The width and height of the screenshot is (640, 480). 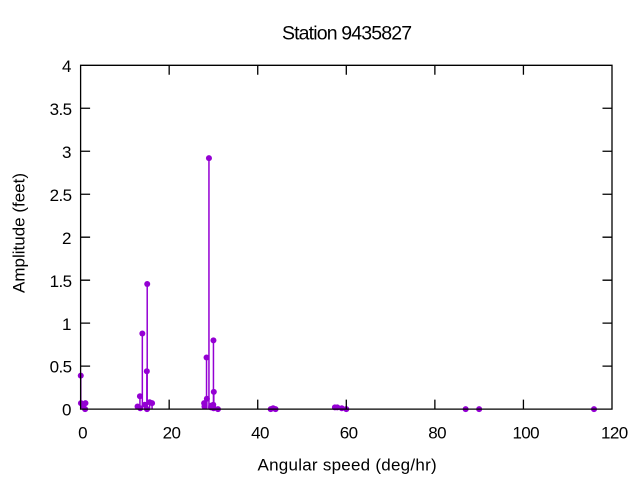 What do you see at coordinates (61, 195) in the screenshot?
I see `svg-text: 2.5` at bounding box center [61, 195].